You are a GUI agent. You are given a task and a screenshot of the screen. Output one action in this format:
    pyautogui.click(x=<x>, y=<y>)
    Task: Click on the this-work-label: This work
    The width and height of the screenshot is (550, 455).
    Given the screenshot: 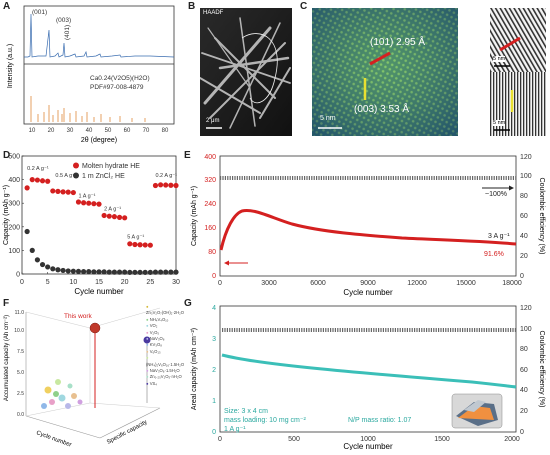 What is the action you would take?
    pyautogui.click(x=78, y=316)
    